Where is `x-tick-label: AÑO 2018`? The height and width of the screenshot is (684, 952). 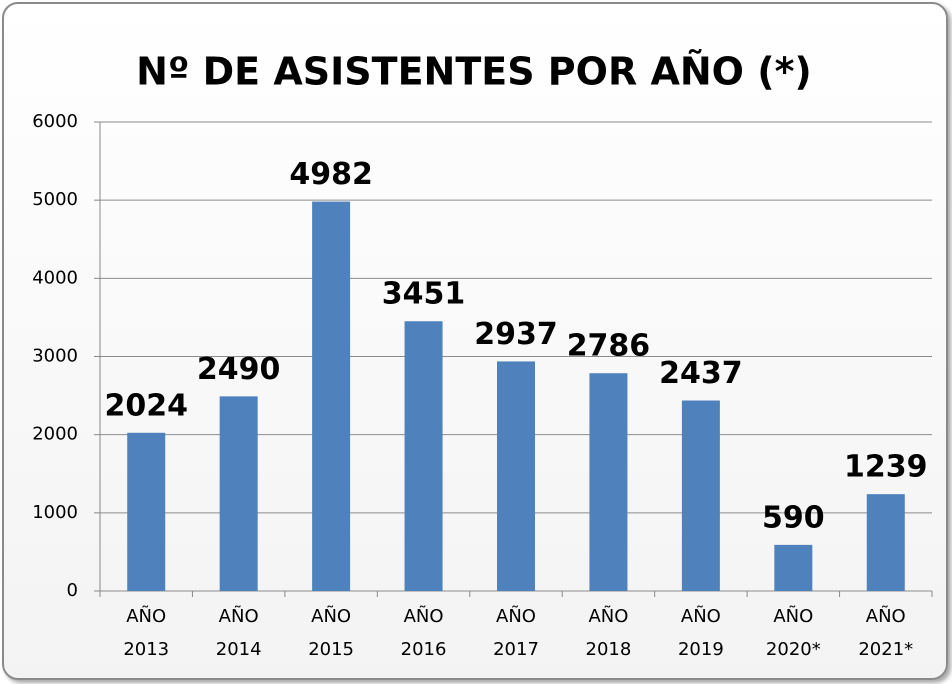
x-tick-label: AÑO 2018 is located at coordinates (608, 633).